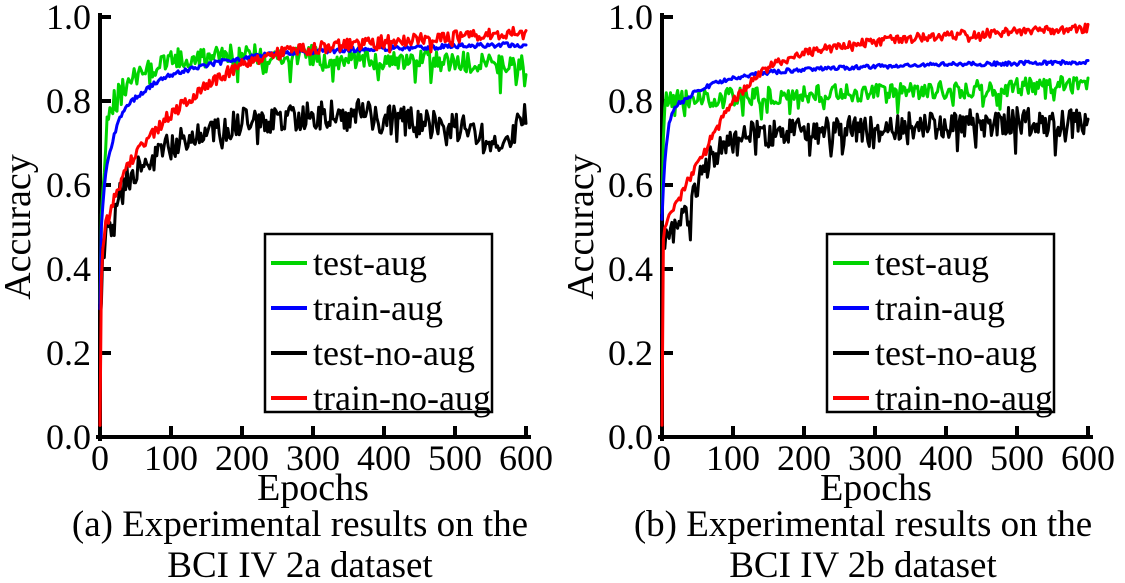 This screenshot has width=1125, height=583. Describe the element at coordinates (662, 458) in the screenshot. I see `x-tick-label-b: 0` at that location.